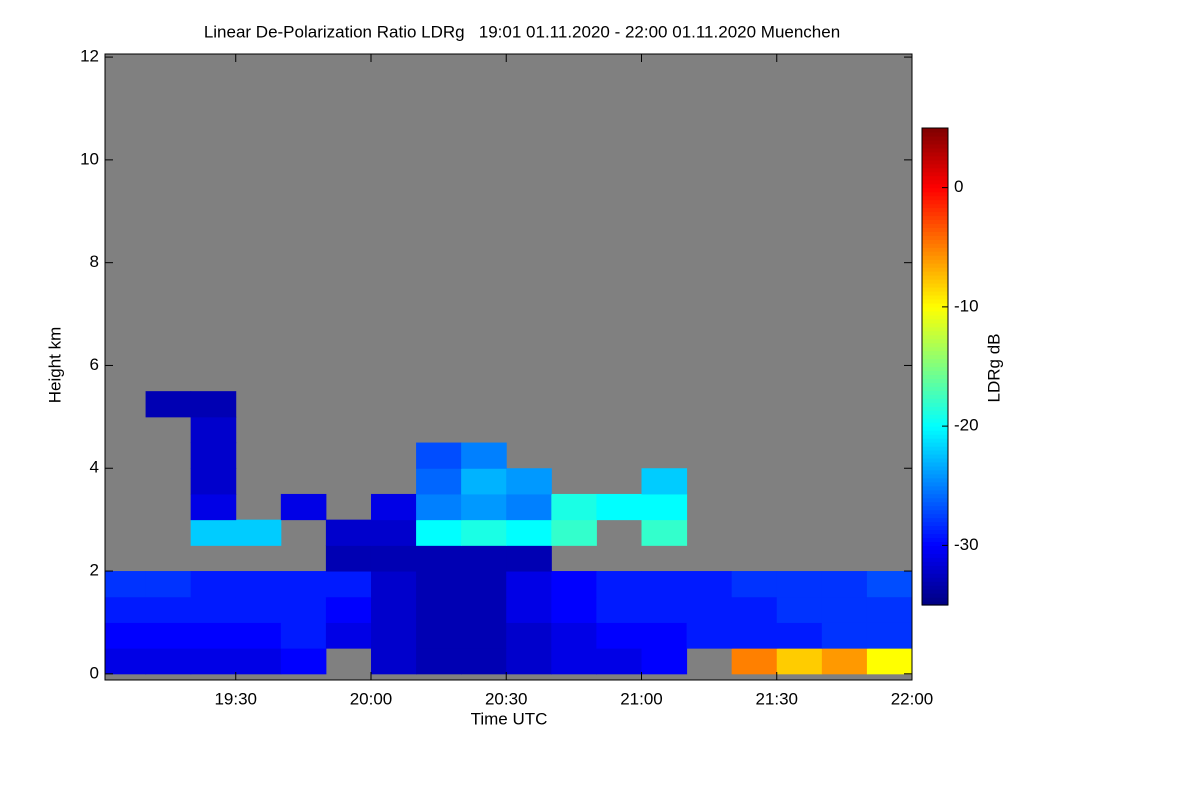 The width and height of the screenshot is (1200, 800). What do you see at coordinates (94, 467) in the screenshot?
I see `y-tick-label: 4` at bounding box center [94, 467].